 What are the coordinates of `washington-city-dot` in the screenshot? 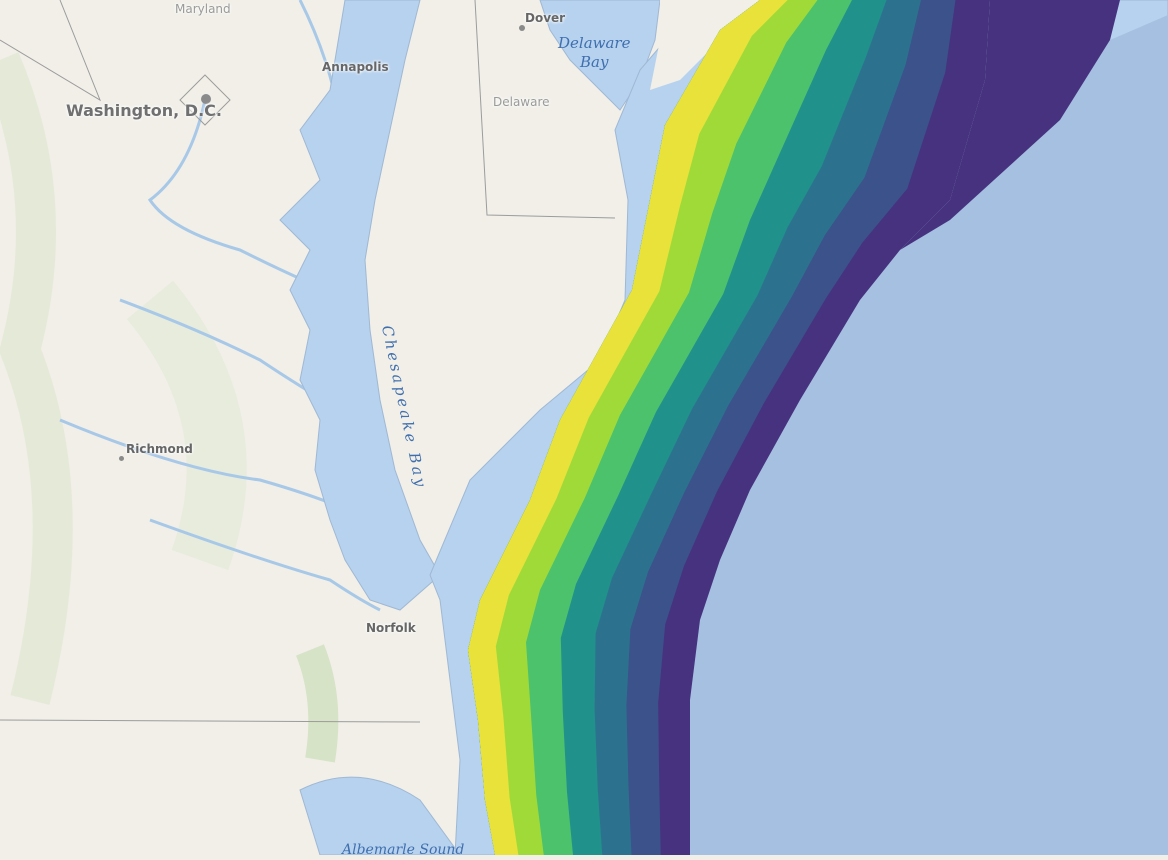 It's located at (206, 99).